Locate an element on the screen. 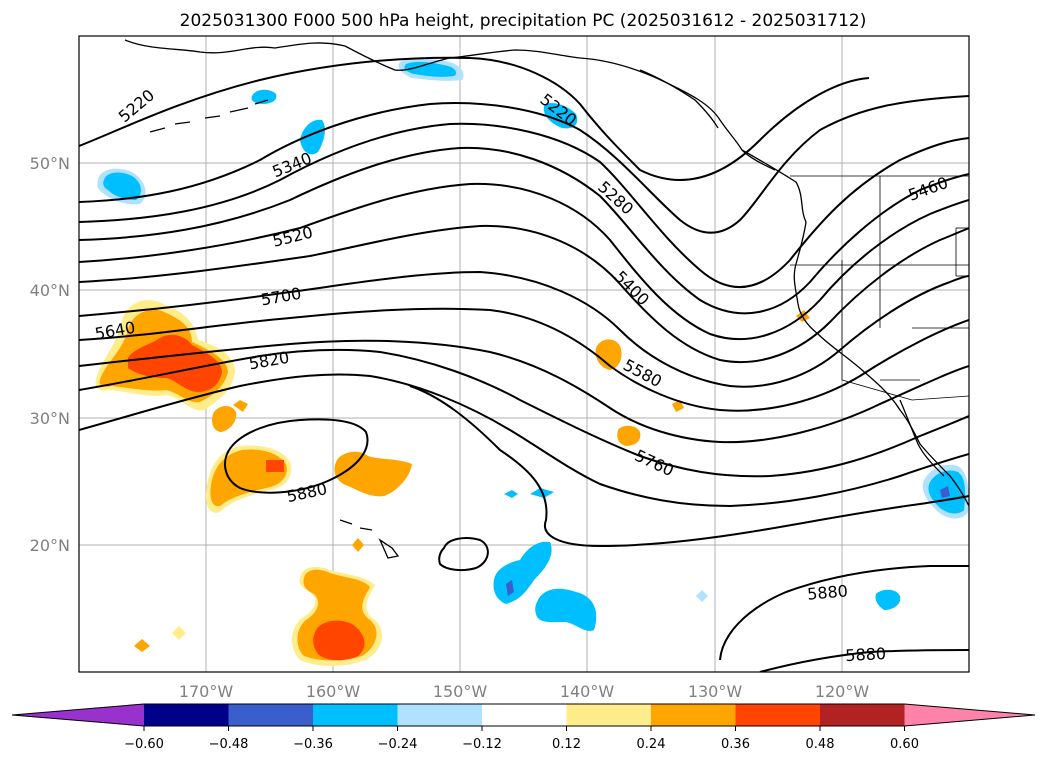  colorbar-tick-label: −0.48 is located at coordinates (229, 744).